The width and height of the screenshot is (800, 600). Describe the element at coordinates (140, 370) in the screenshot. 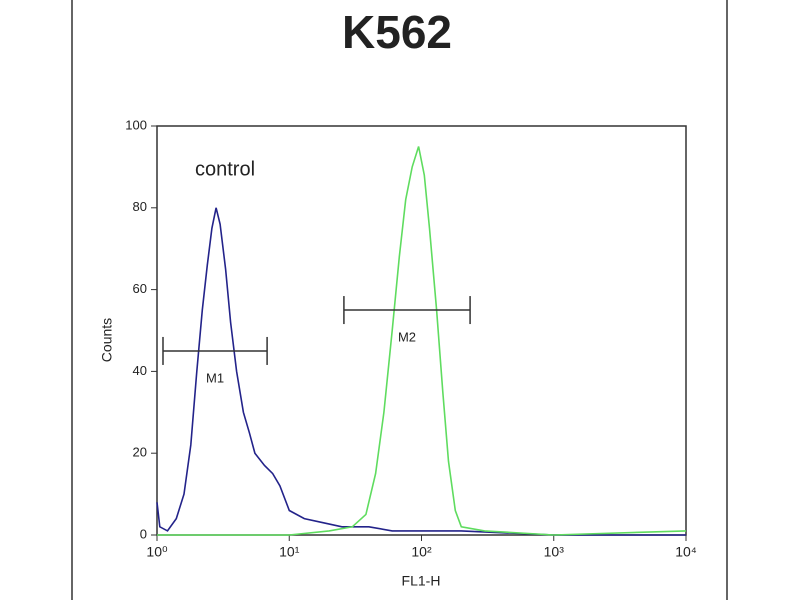

I see `y-tick-label: 40` at that location.